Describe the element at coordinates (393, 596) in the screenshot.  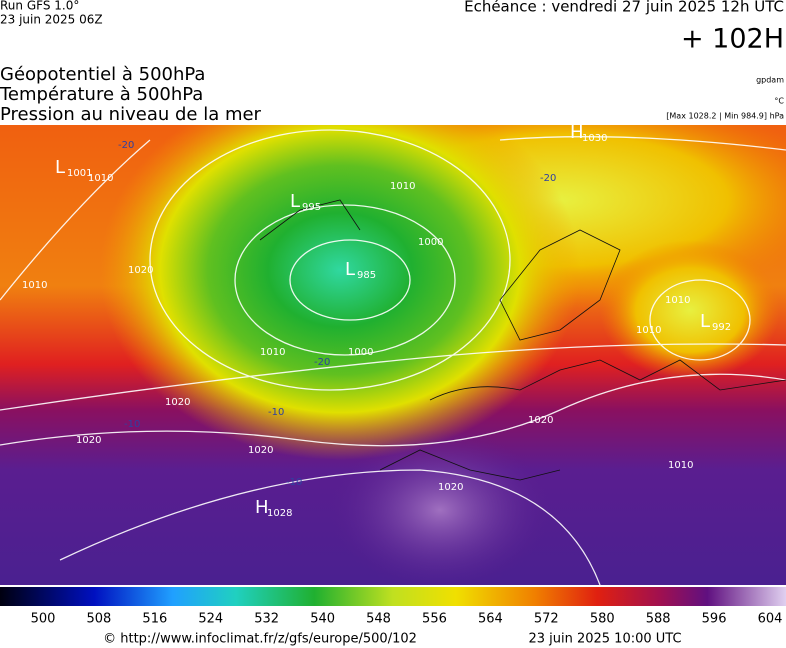
I see `colorbar` at that location.